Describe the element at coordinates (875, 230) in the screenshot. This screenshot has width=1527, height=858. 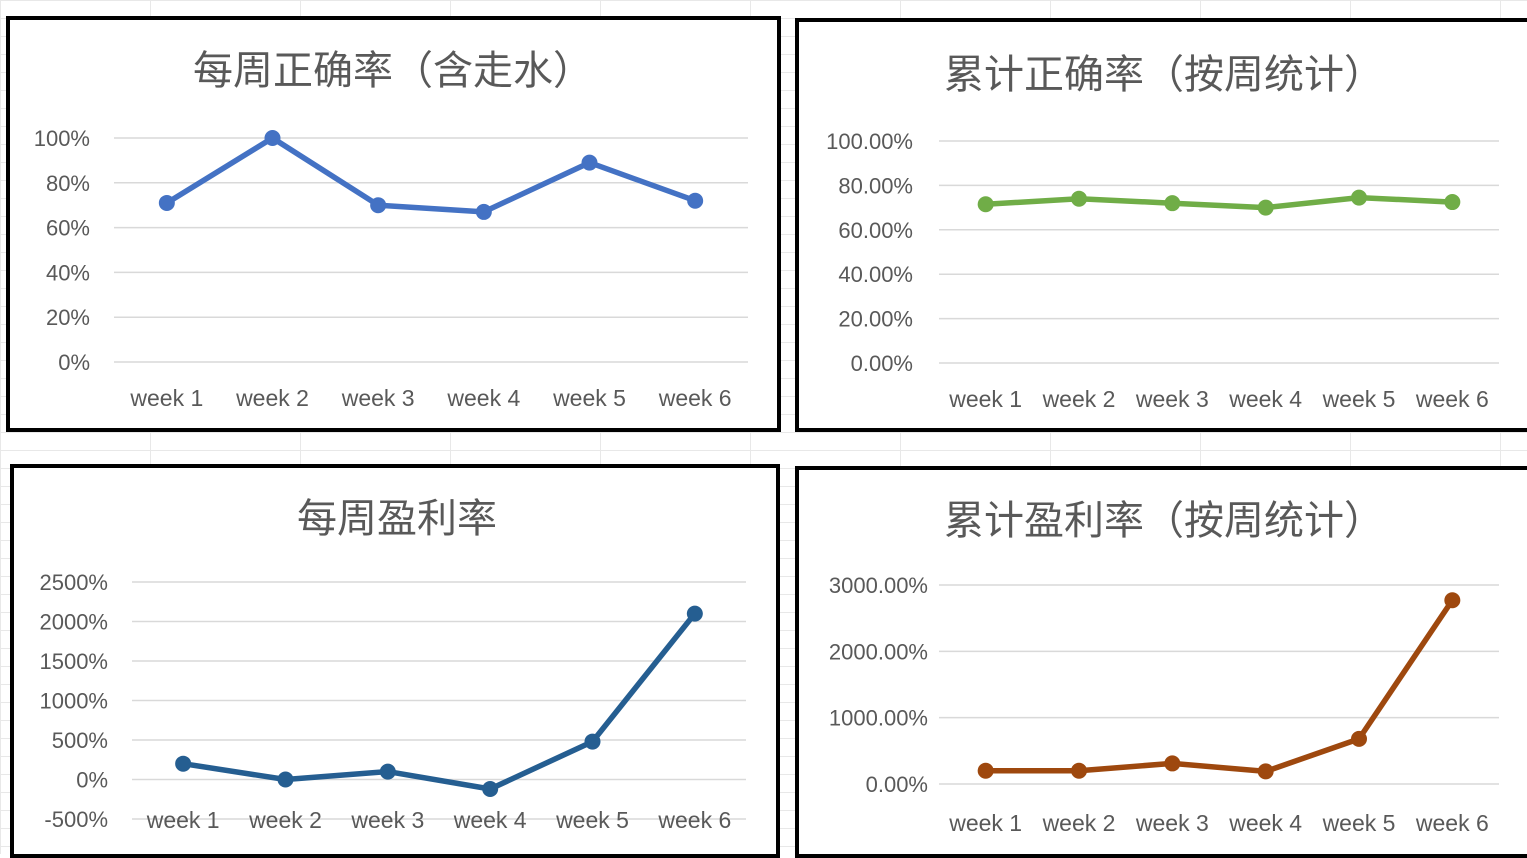
I see `y-tick-label: 60.00%` at that location.